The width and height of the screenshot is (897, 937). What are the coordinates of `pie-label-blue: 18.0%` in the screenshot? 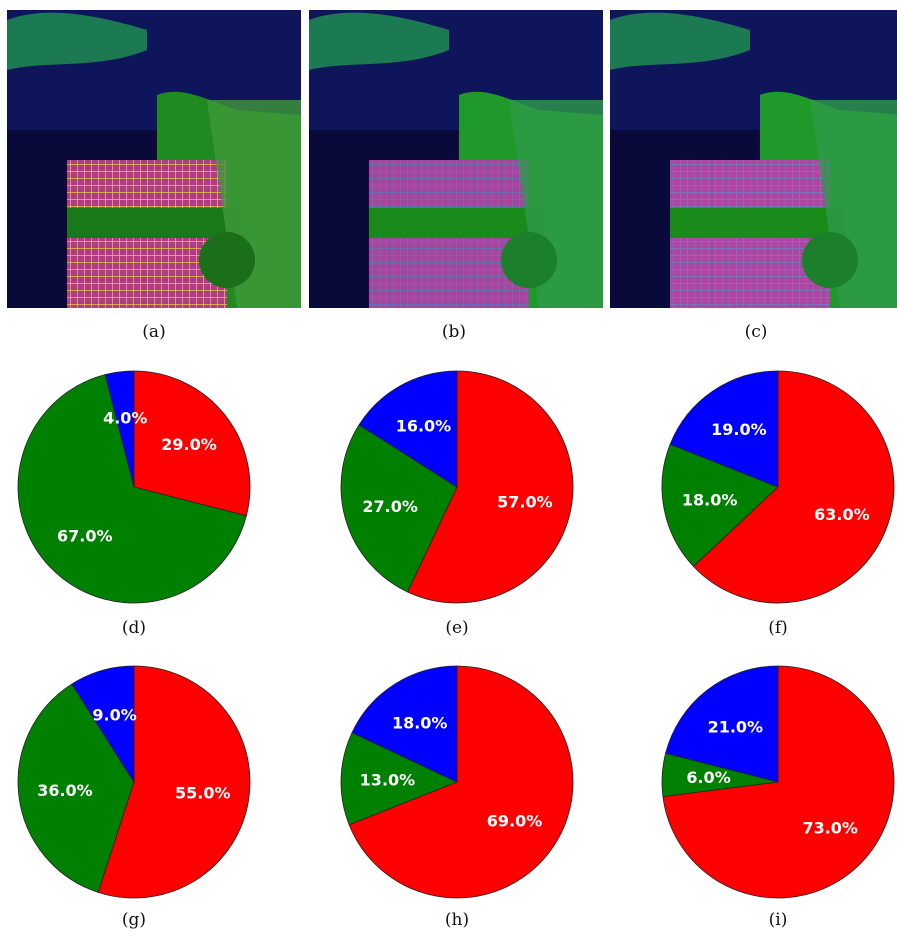 It's located at (420, 723).